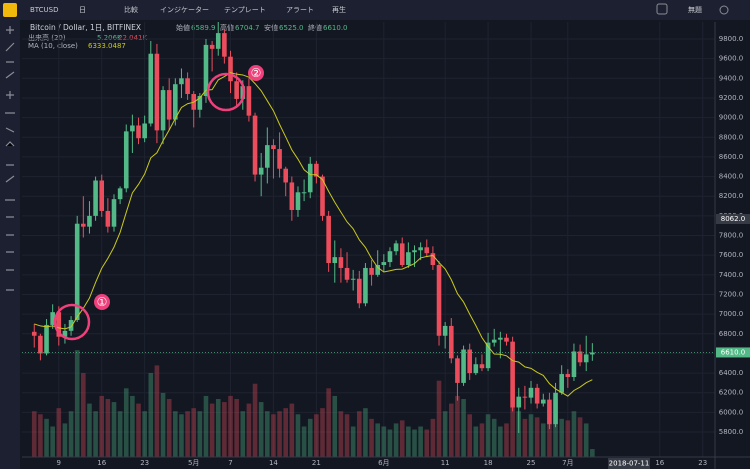 The image size is (750, 469). Describe the element at coordinates (245, 10) in the screenshot. I see `templates: テンプレート` at that location.